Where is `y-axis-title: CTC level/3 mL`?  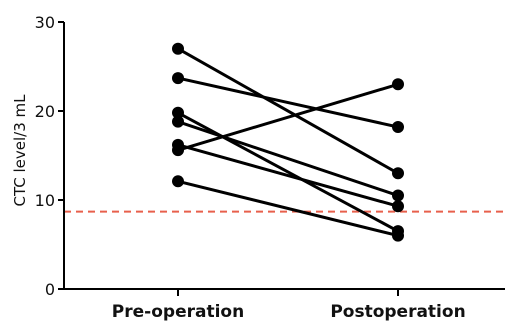
y-axis-title: CTC level/3 mL is located at coordinates (20, 150).